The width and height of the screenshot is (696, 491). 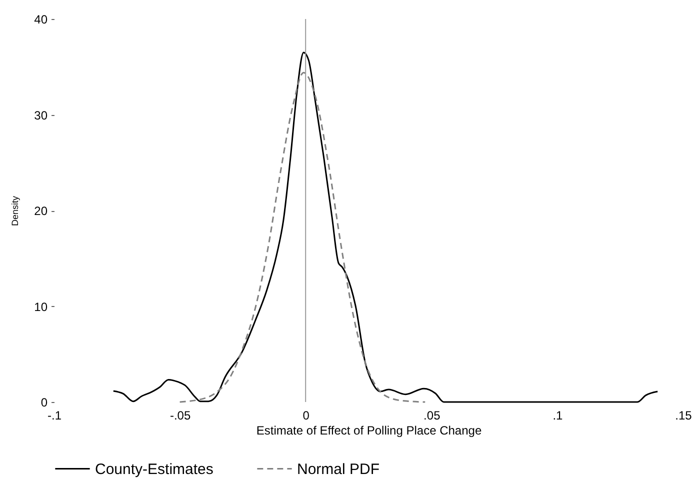 I want to click on legend-label: Normal PDF, so click(x=338, y=469).